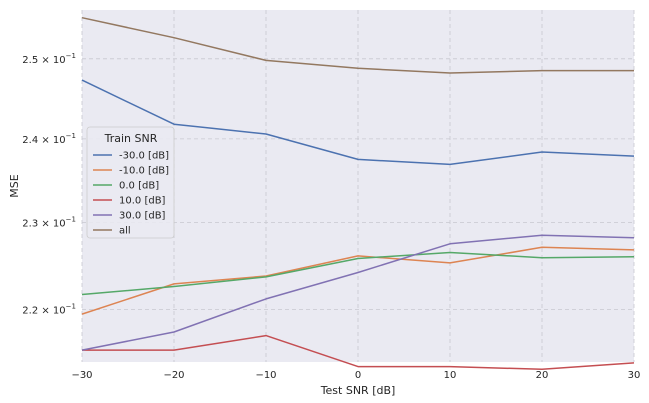  Describe the element at coordinates (49, 59) in the screenshot. I see `y-tick-label: 2.5 × 10⁻¹` at that location.